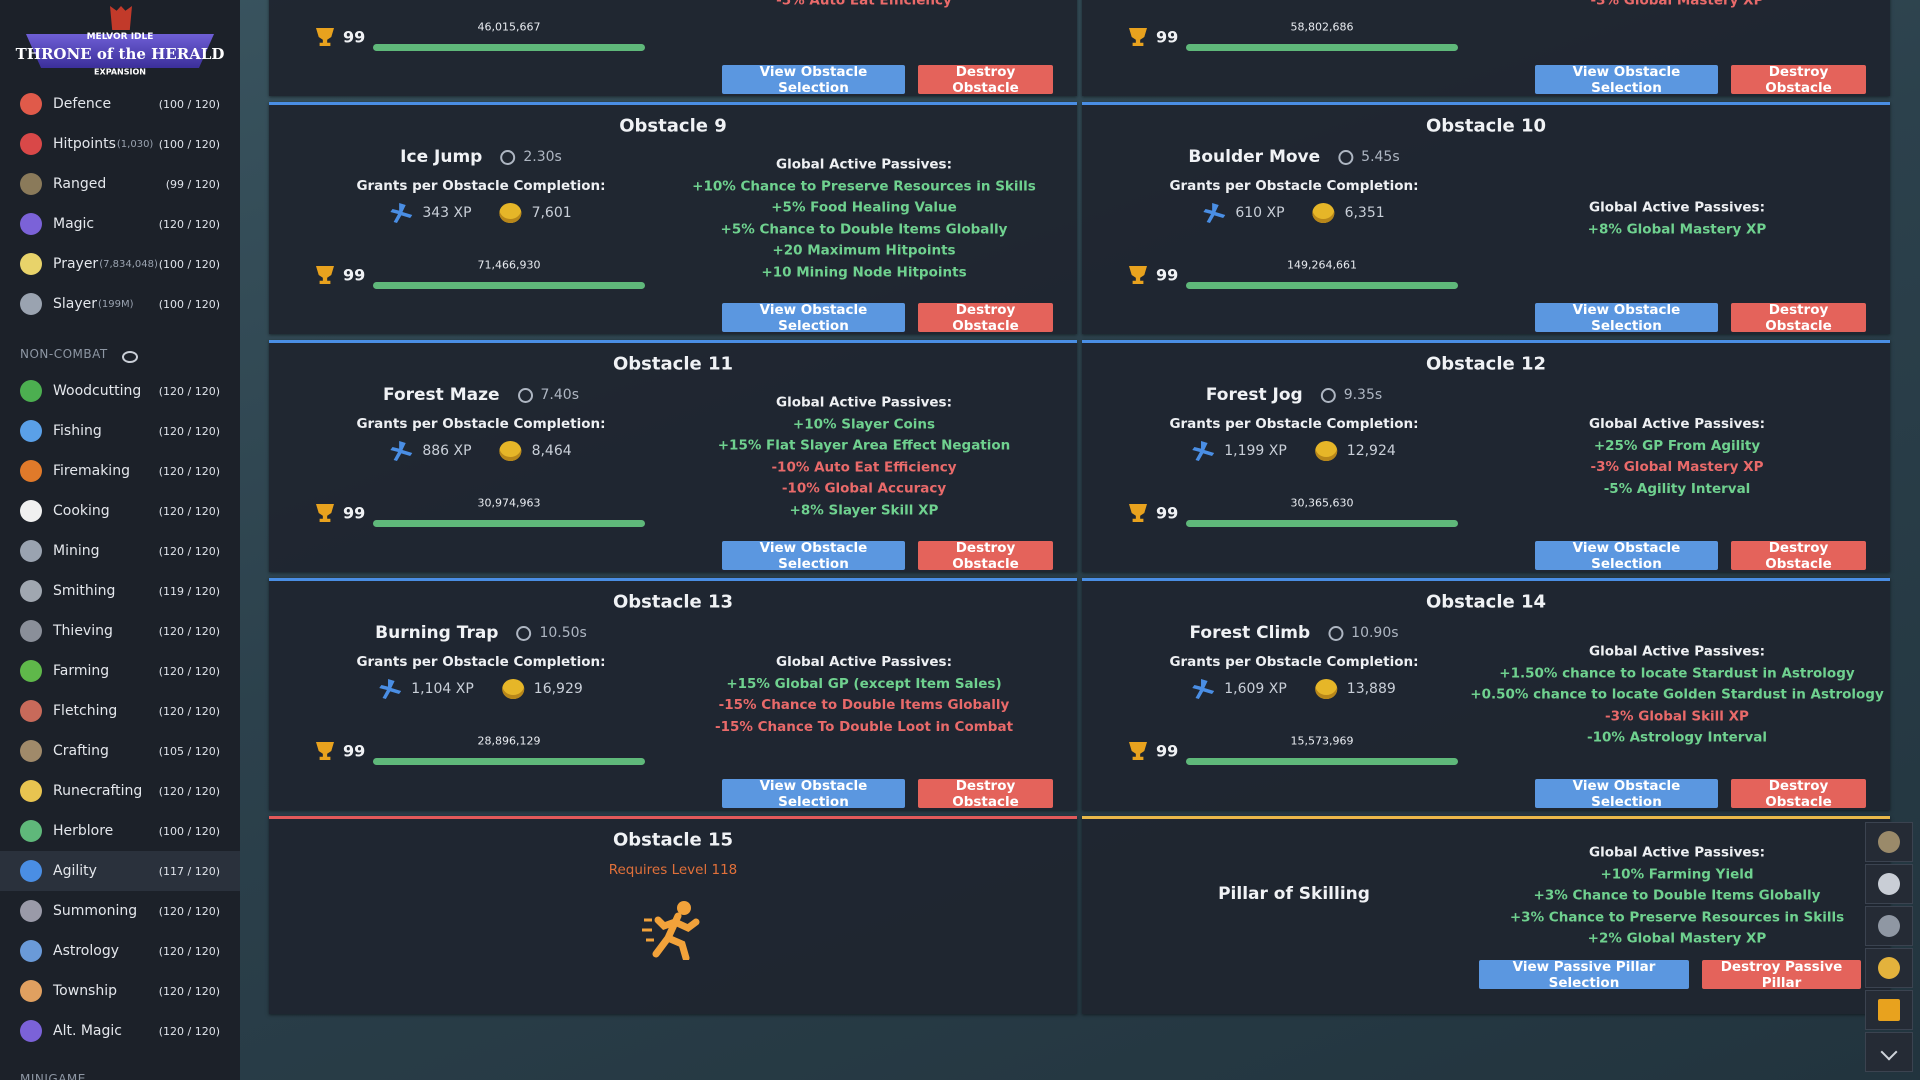  I want to click on skill-name: Firemaking, so click(91, 471).